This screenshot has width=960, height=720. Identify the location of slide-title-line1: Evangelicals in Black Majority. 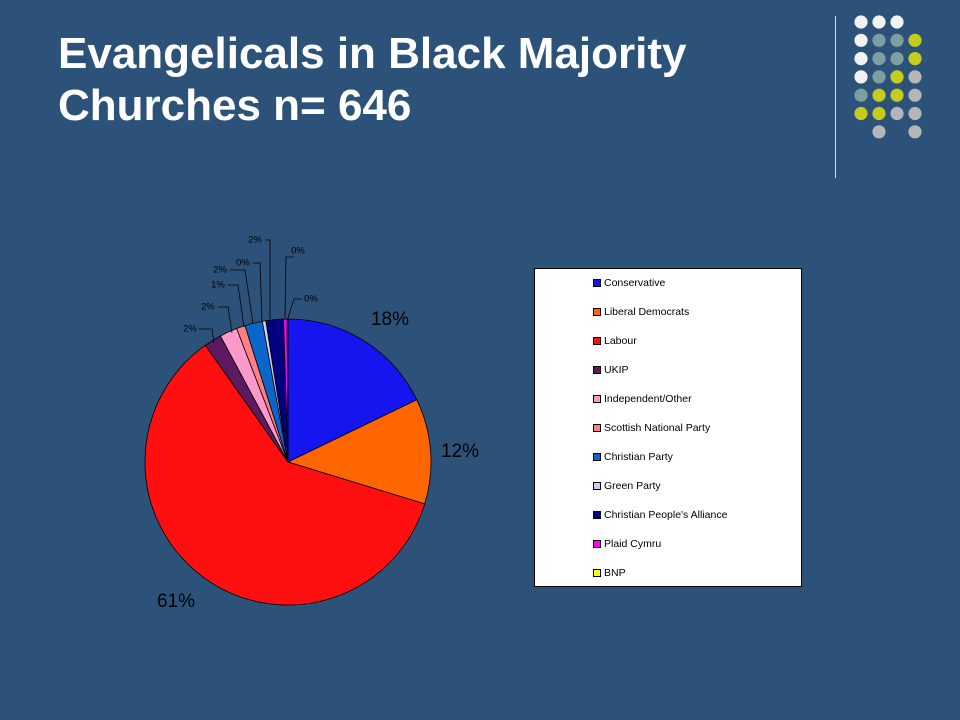
(372, 53).